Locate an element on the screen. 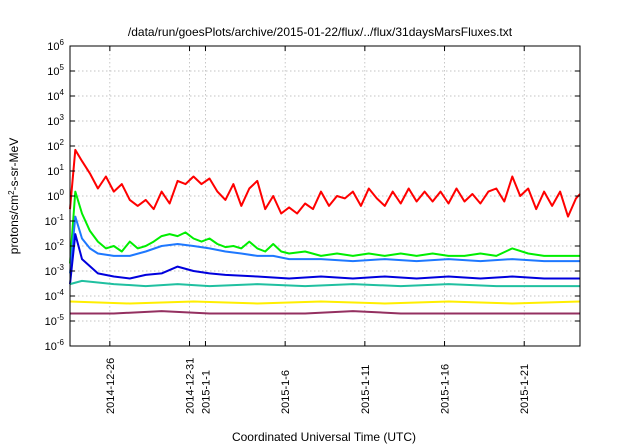 The image size is (640, 448). y-tick-label-exponent: 5 is located at coordinates (62, 67).